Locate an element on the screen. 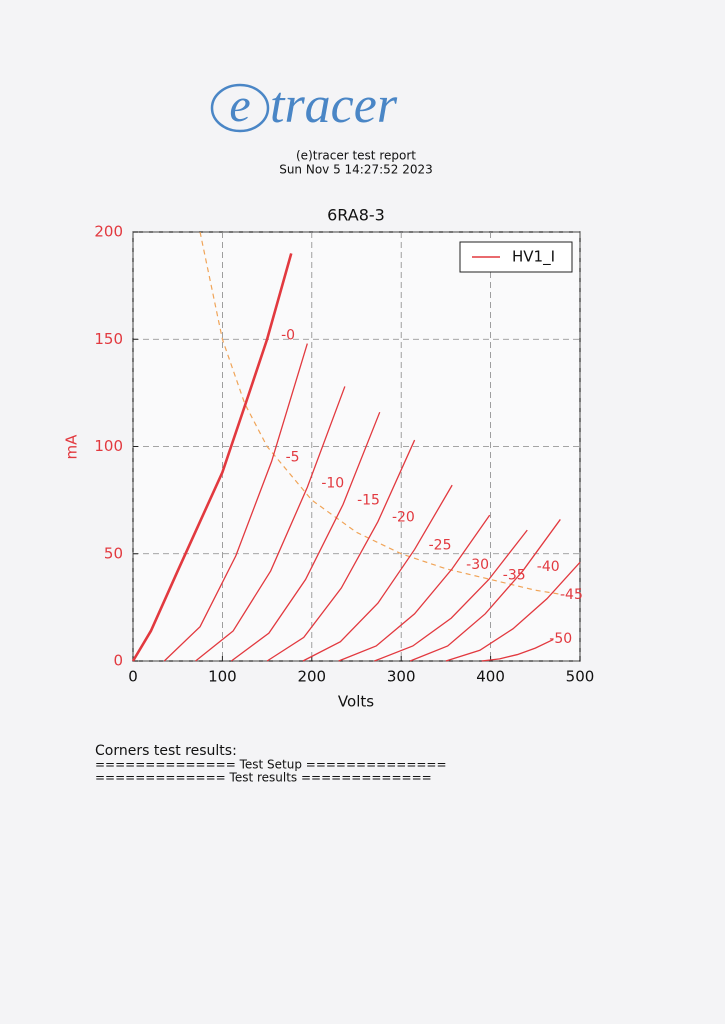 The image size is (725, 1024). curve-label: -10 is located at coordinates (332, 483).